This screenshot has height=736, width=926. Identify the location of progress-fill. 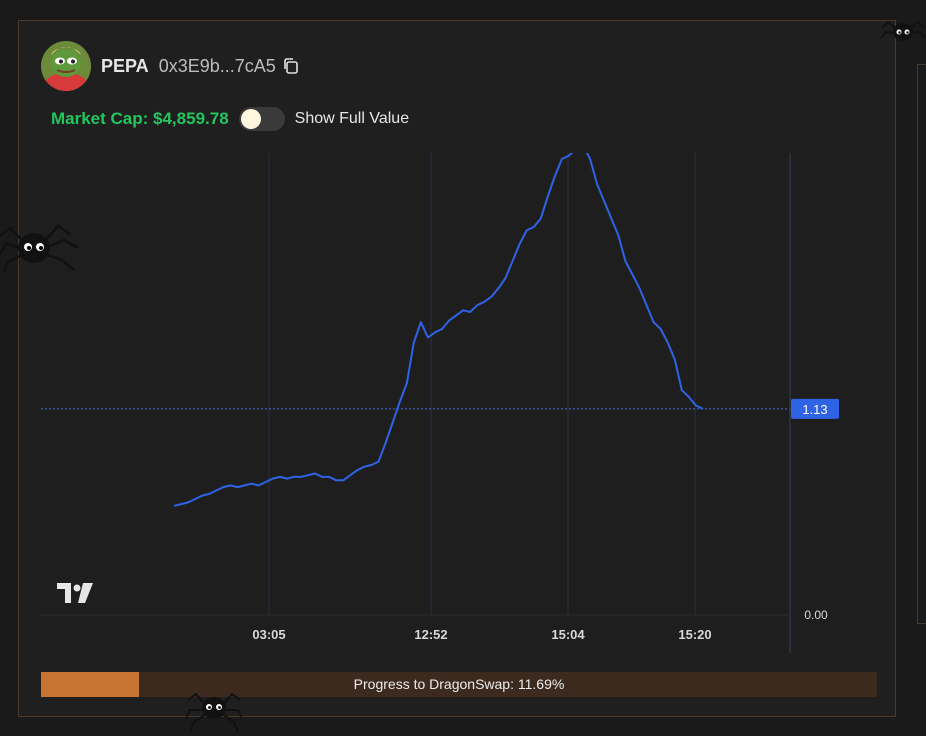
(90, 684).